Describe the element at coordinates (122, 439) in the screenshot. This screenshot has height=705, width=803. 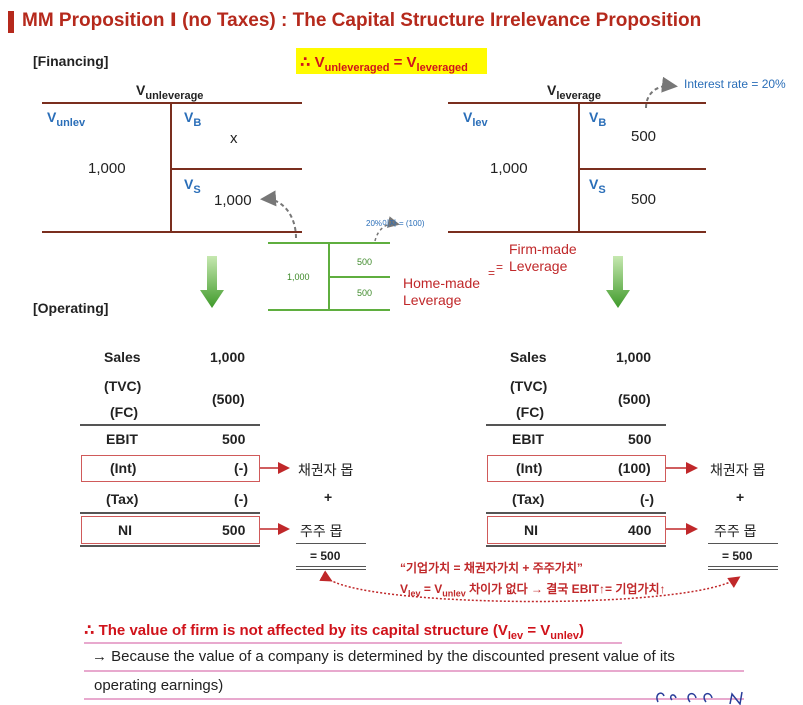
I see `left-ebit-label: EBIT` at that location.